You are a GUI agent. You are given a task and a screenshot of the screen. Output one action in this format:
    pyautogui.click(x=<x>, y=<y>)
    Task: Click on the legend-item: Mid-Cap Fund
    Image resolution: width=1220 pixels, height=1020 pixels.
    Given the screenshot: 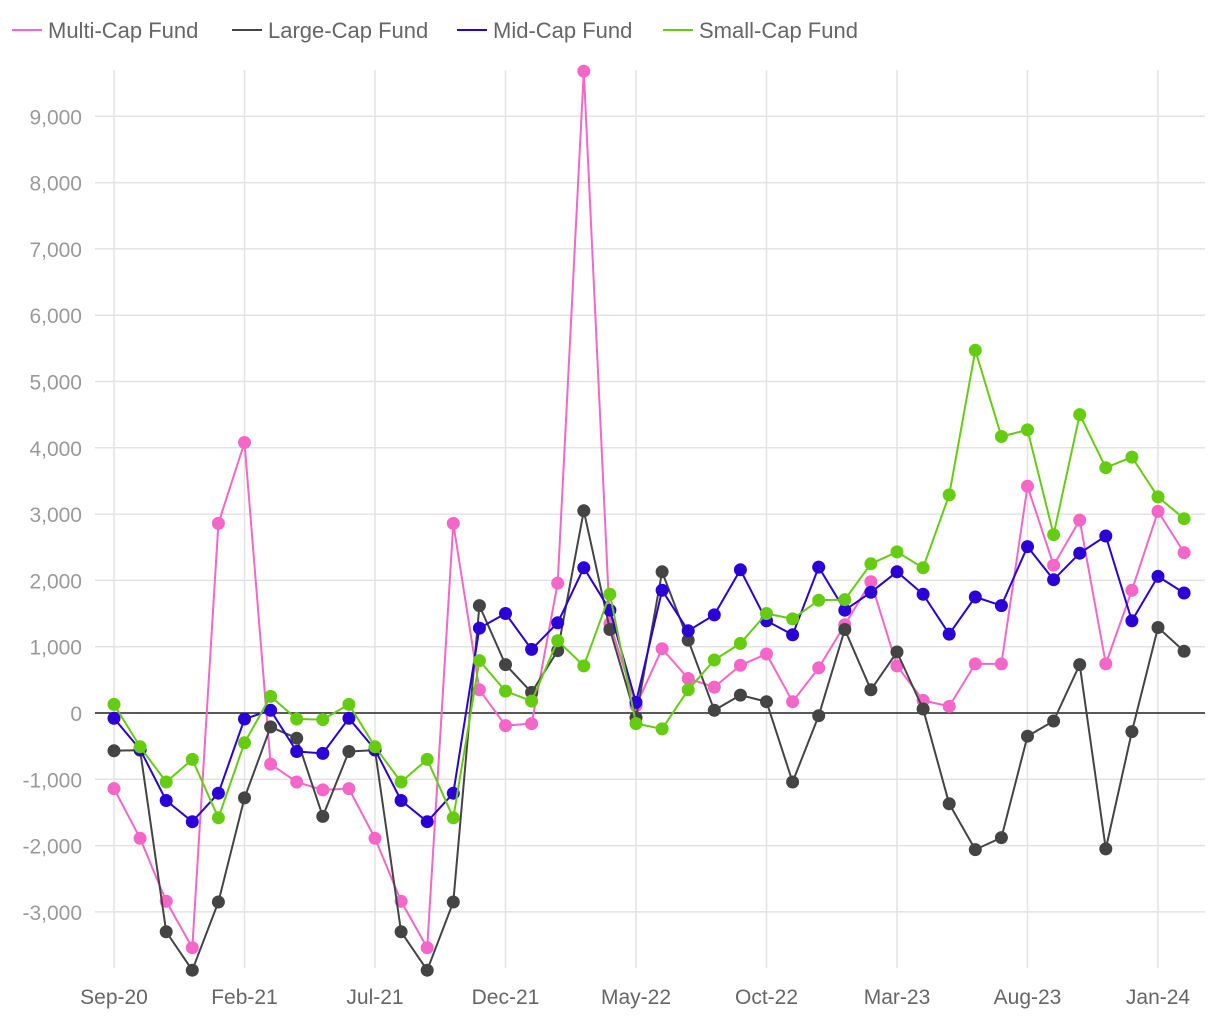 What is the action you would take?
    pyautogui.click(x=544, y=30)
    